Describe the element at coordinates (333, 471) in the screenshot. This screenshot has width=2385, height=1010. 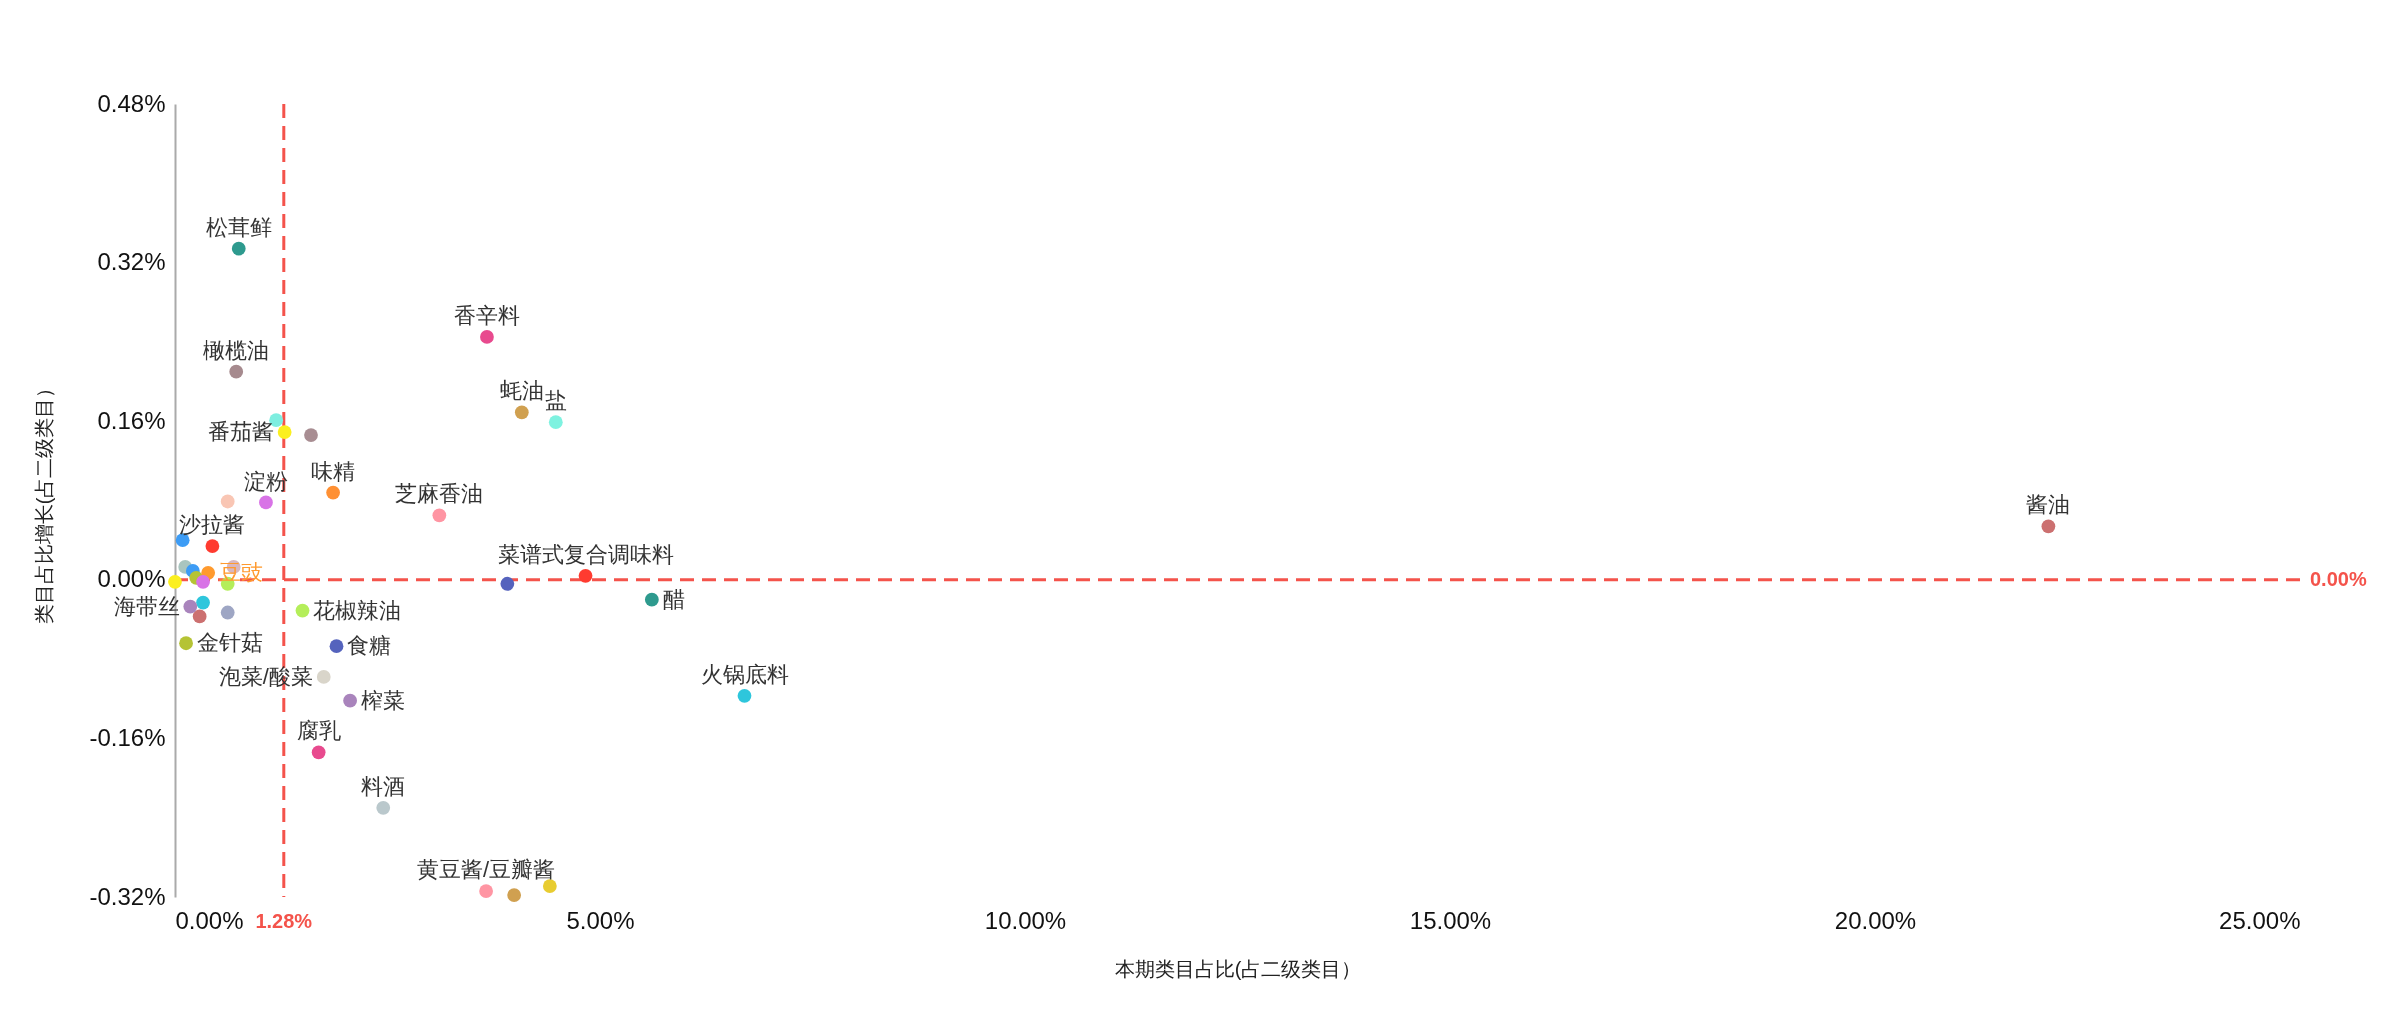
I see `series-label: 味精` at that location.